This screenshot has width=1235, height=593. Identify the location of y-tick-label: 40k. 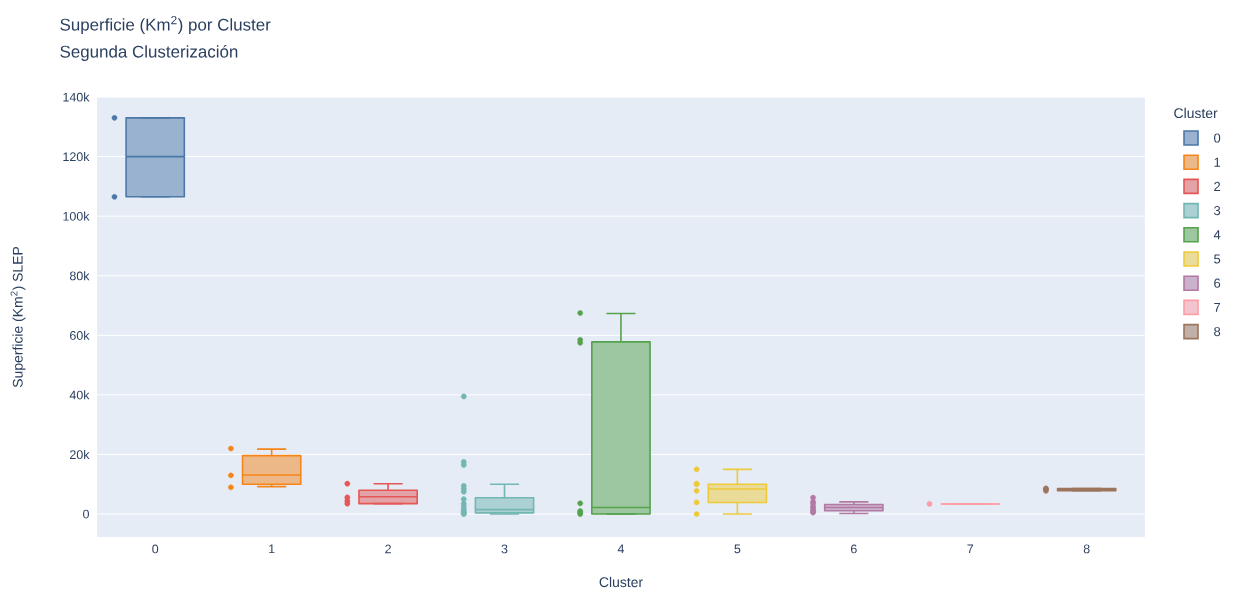
(79, 395).